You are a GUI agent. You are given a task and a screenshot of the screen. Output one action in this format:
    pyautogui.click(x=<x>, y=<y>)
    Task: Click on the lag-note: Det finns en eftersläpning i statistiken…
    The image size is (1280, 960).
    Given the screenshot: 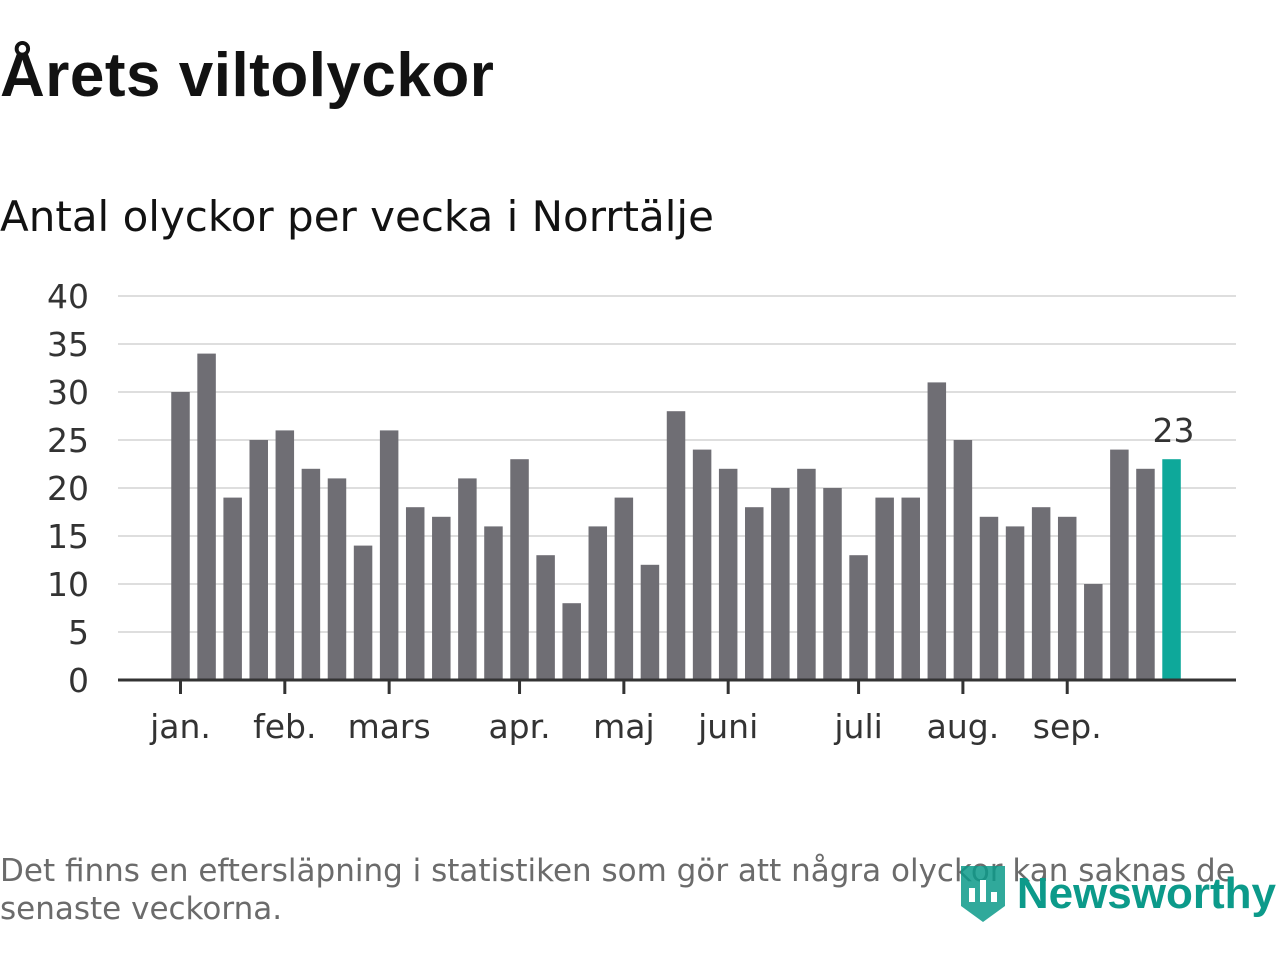 What is the action you would take?
    pyautogui.click(x=617, y=890)
    